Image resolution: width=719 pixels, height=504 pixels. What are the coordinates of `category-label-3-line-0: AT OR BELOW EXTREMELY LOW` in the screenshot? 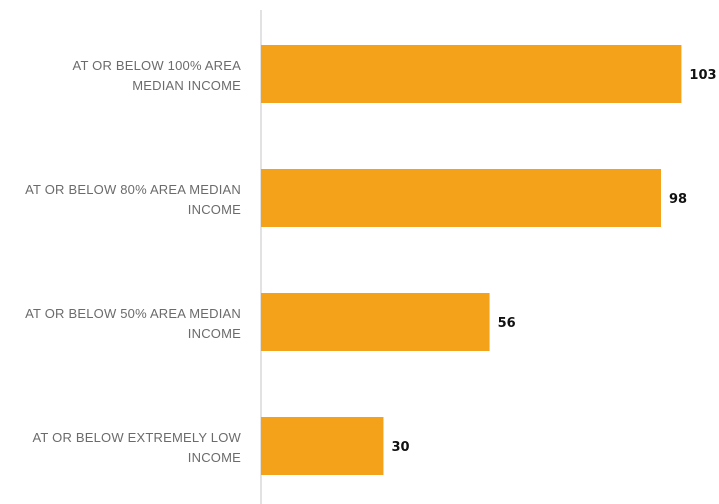 It's located at (137, 437).